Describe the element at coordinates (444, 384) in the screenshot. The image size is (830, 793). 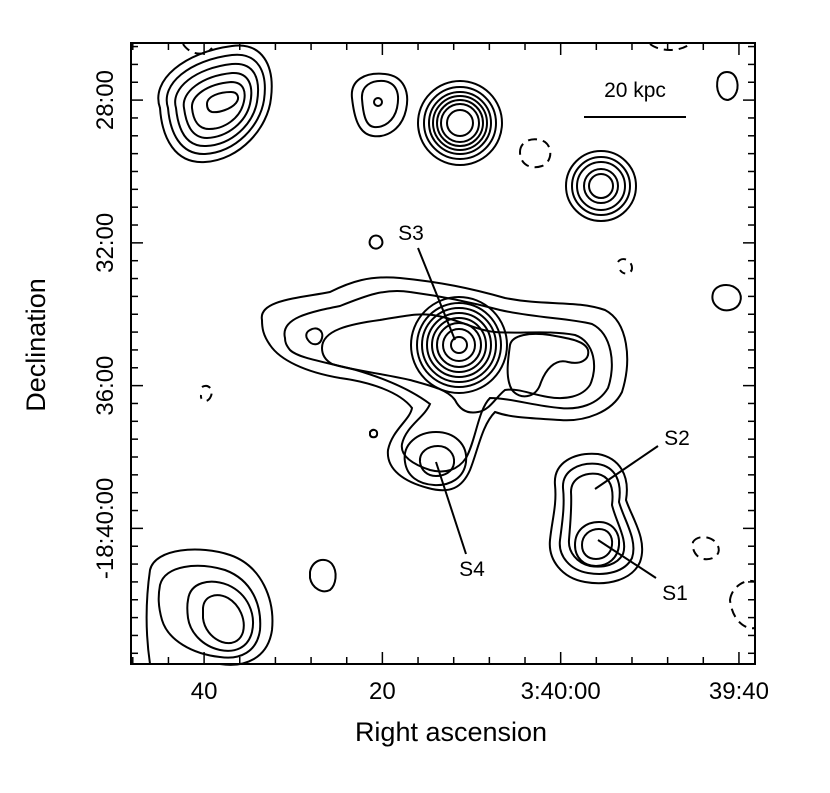
I see `contour-group-central` at that location.